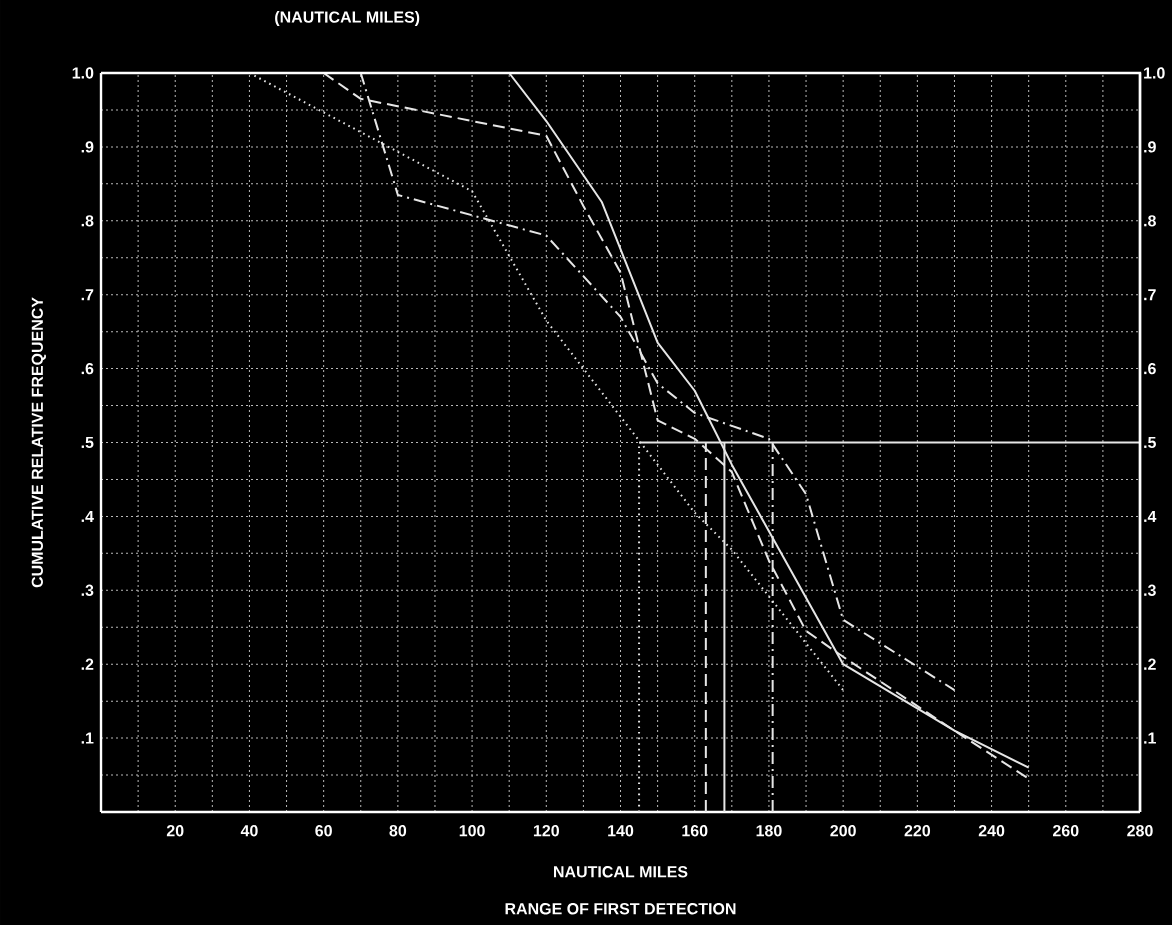 This screenshot has width=1172, height=925. I want to click on x-tick-label: 120, so click(546, 831).